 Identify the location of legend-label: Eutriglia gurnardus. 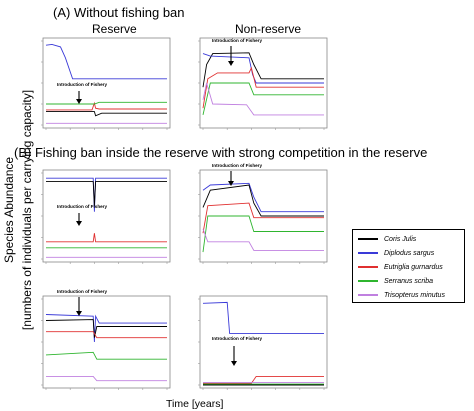
(413, 267).